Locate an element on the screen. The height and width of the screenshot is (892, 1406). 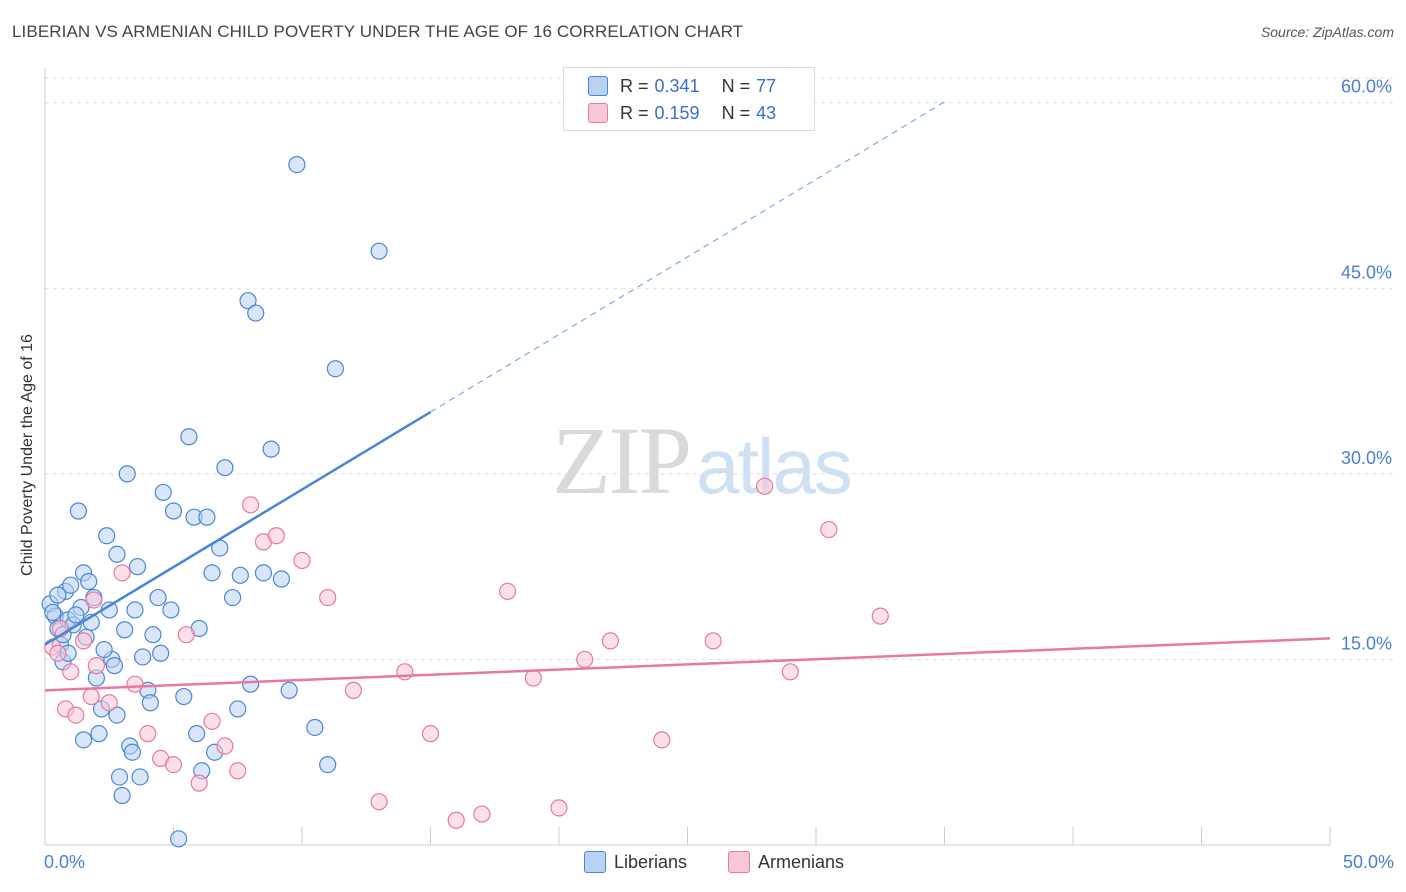
legend-item-armenians: Armenians is located at coordinates (786, 862).